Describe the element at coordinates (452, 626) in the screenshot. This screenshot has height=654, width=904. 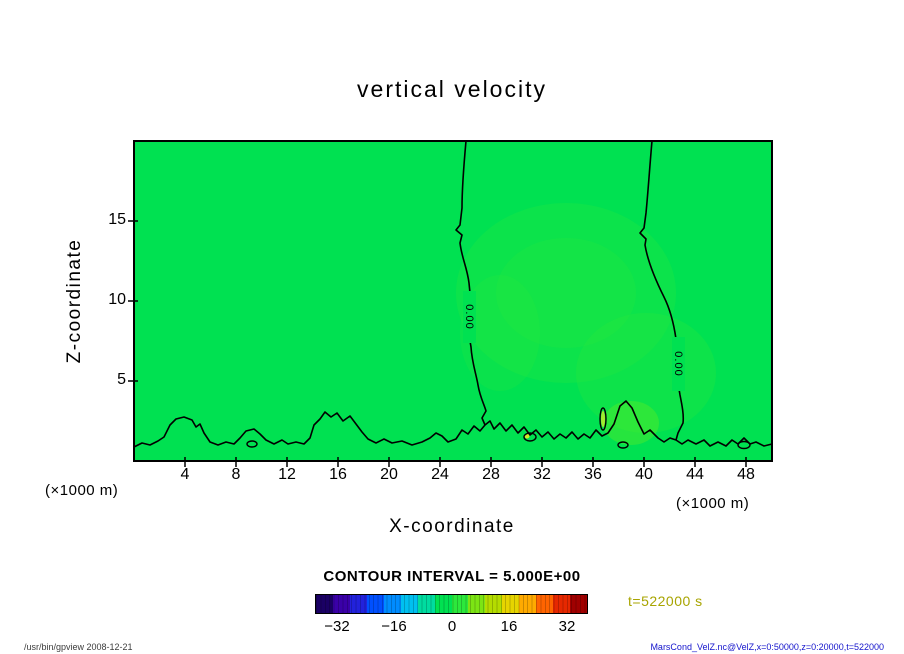
I see `colorbar-tick-label: 0` at that location.